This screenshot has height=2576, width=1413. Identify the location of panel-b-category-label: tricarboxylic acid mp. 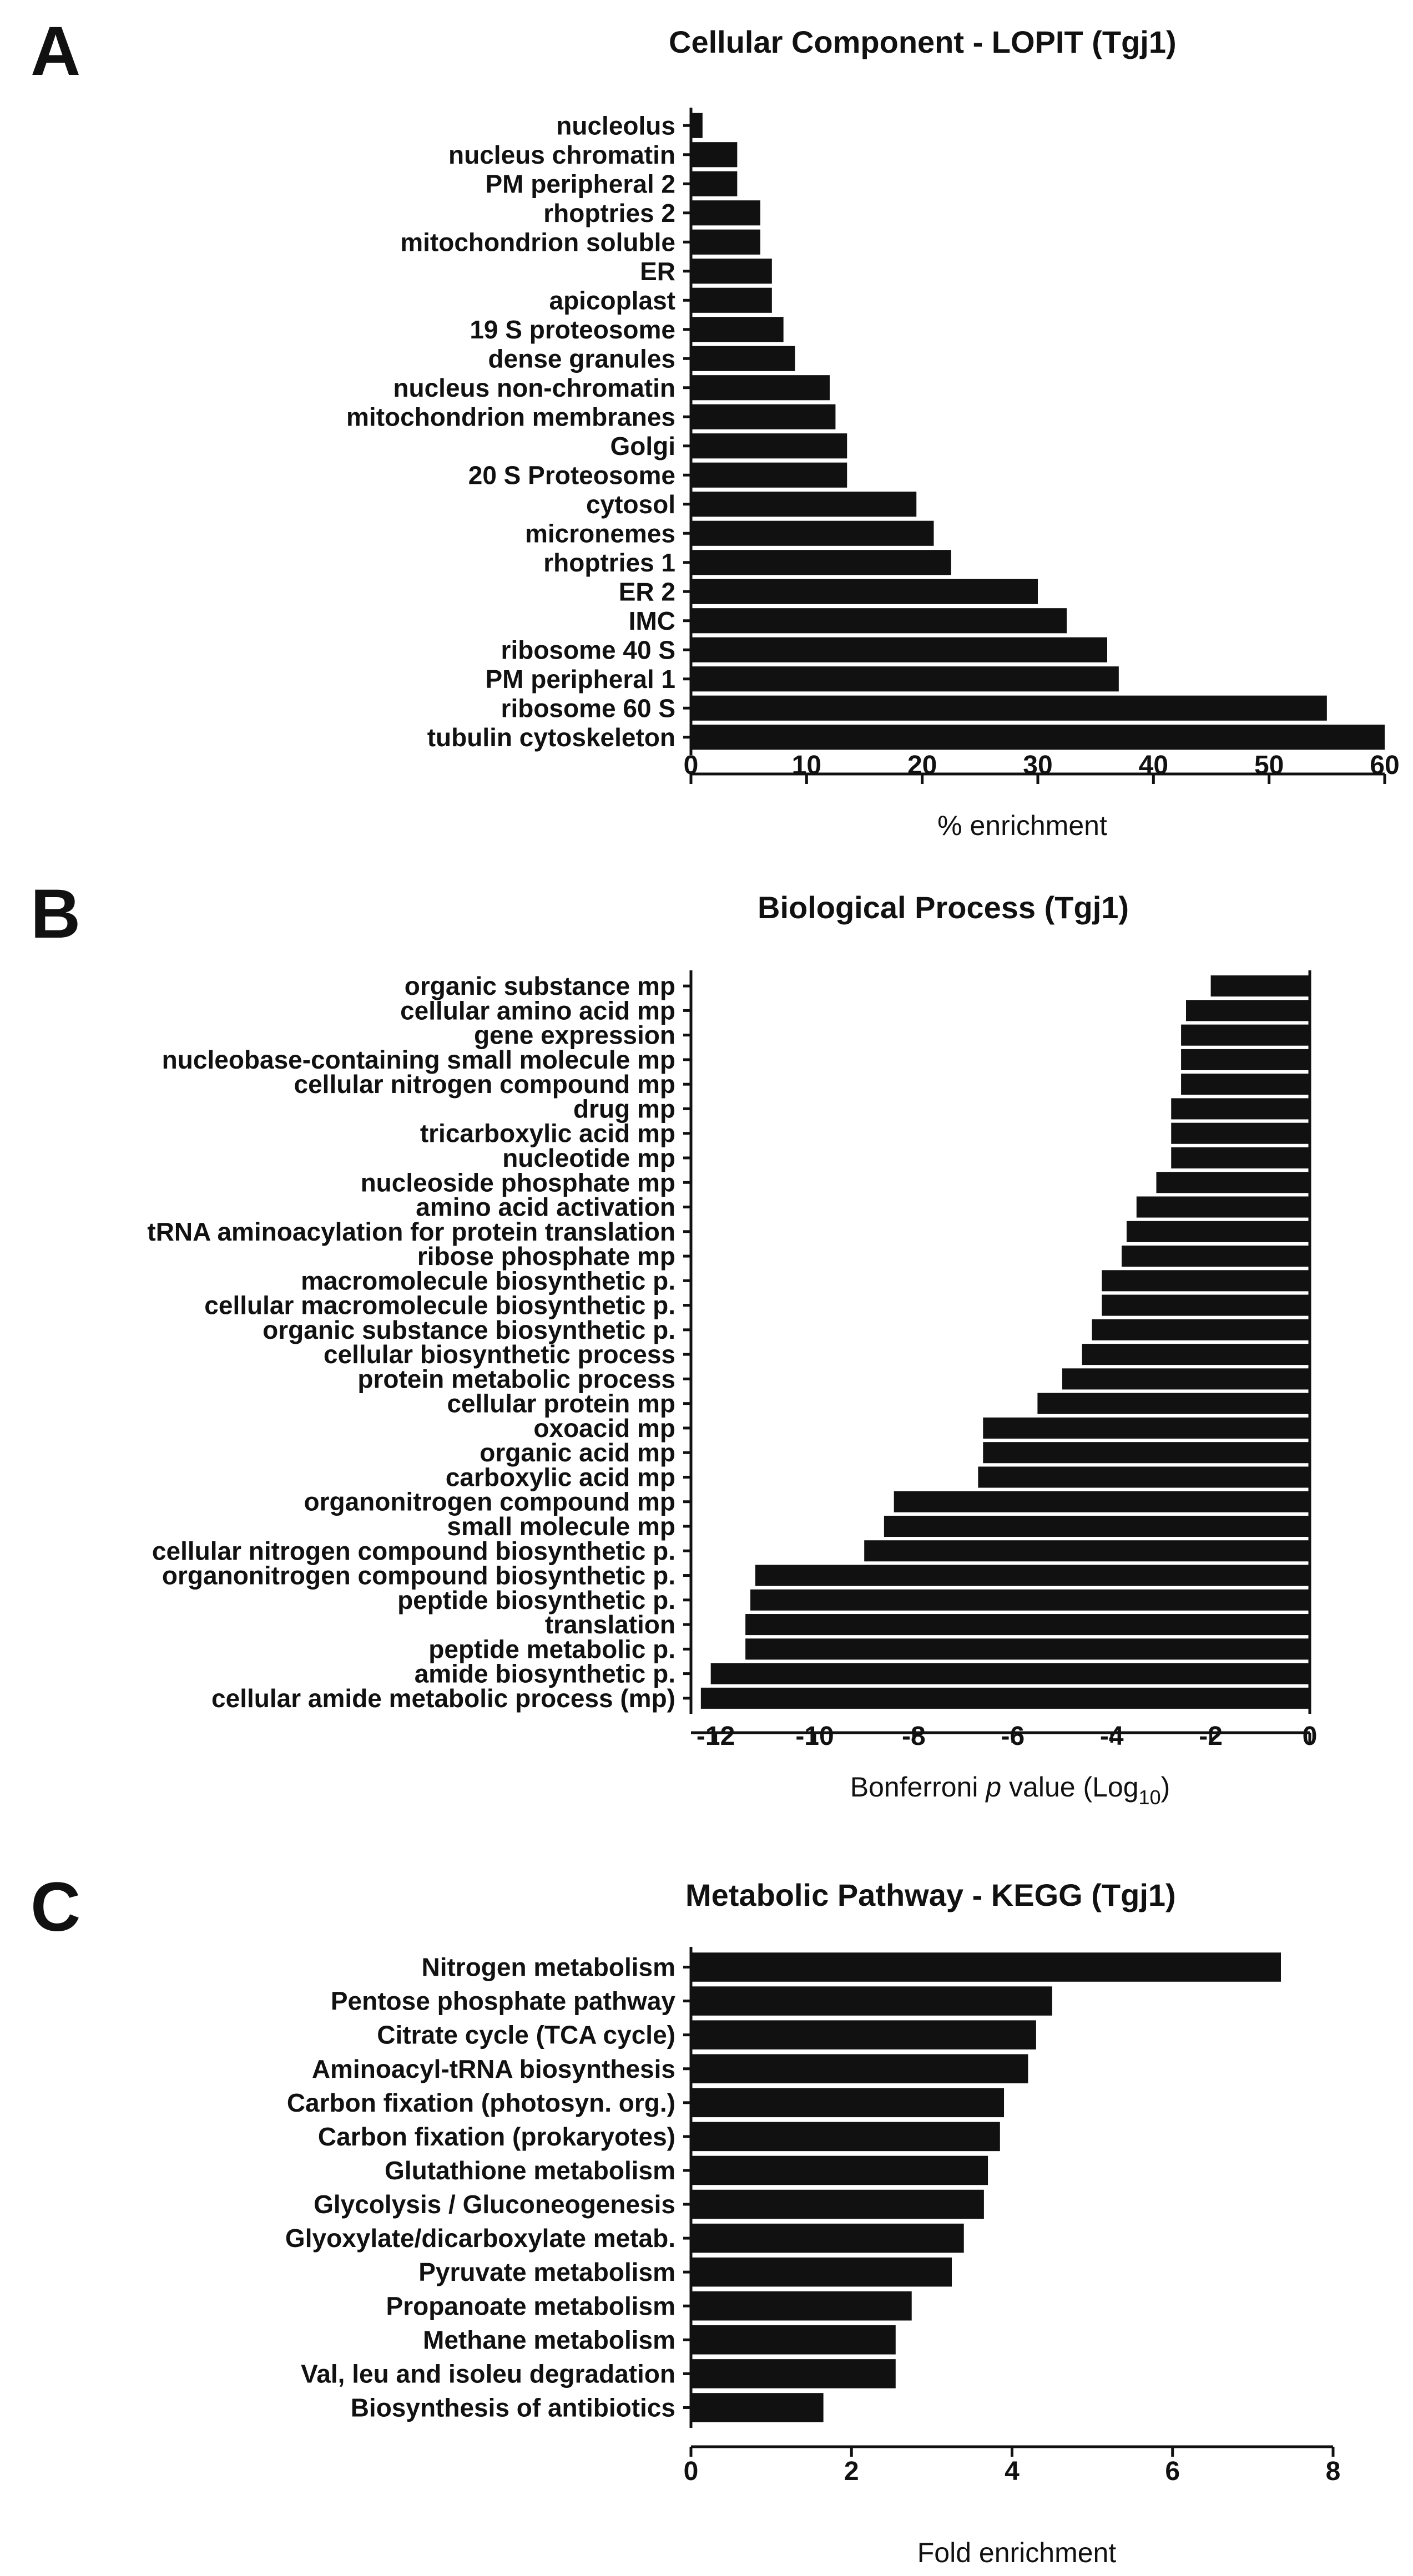
(547, 1133).